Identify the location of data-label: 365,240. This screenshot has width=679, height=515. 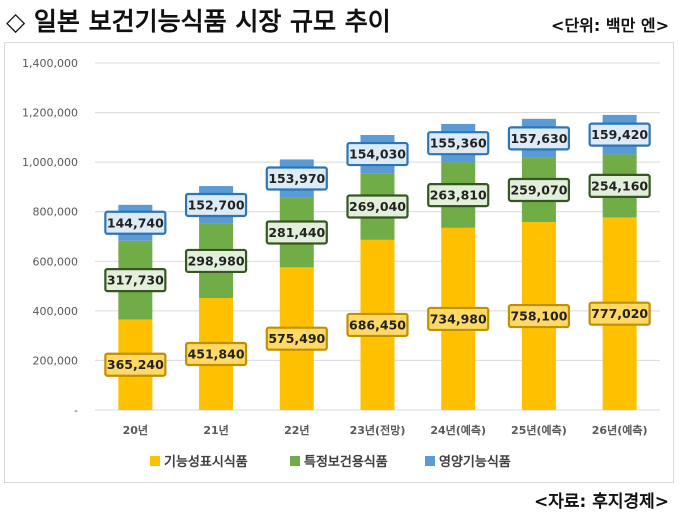
(135, 364).